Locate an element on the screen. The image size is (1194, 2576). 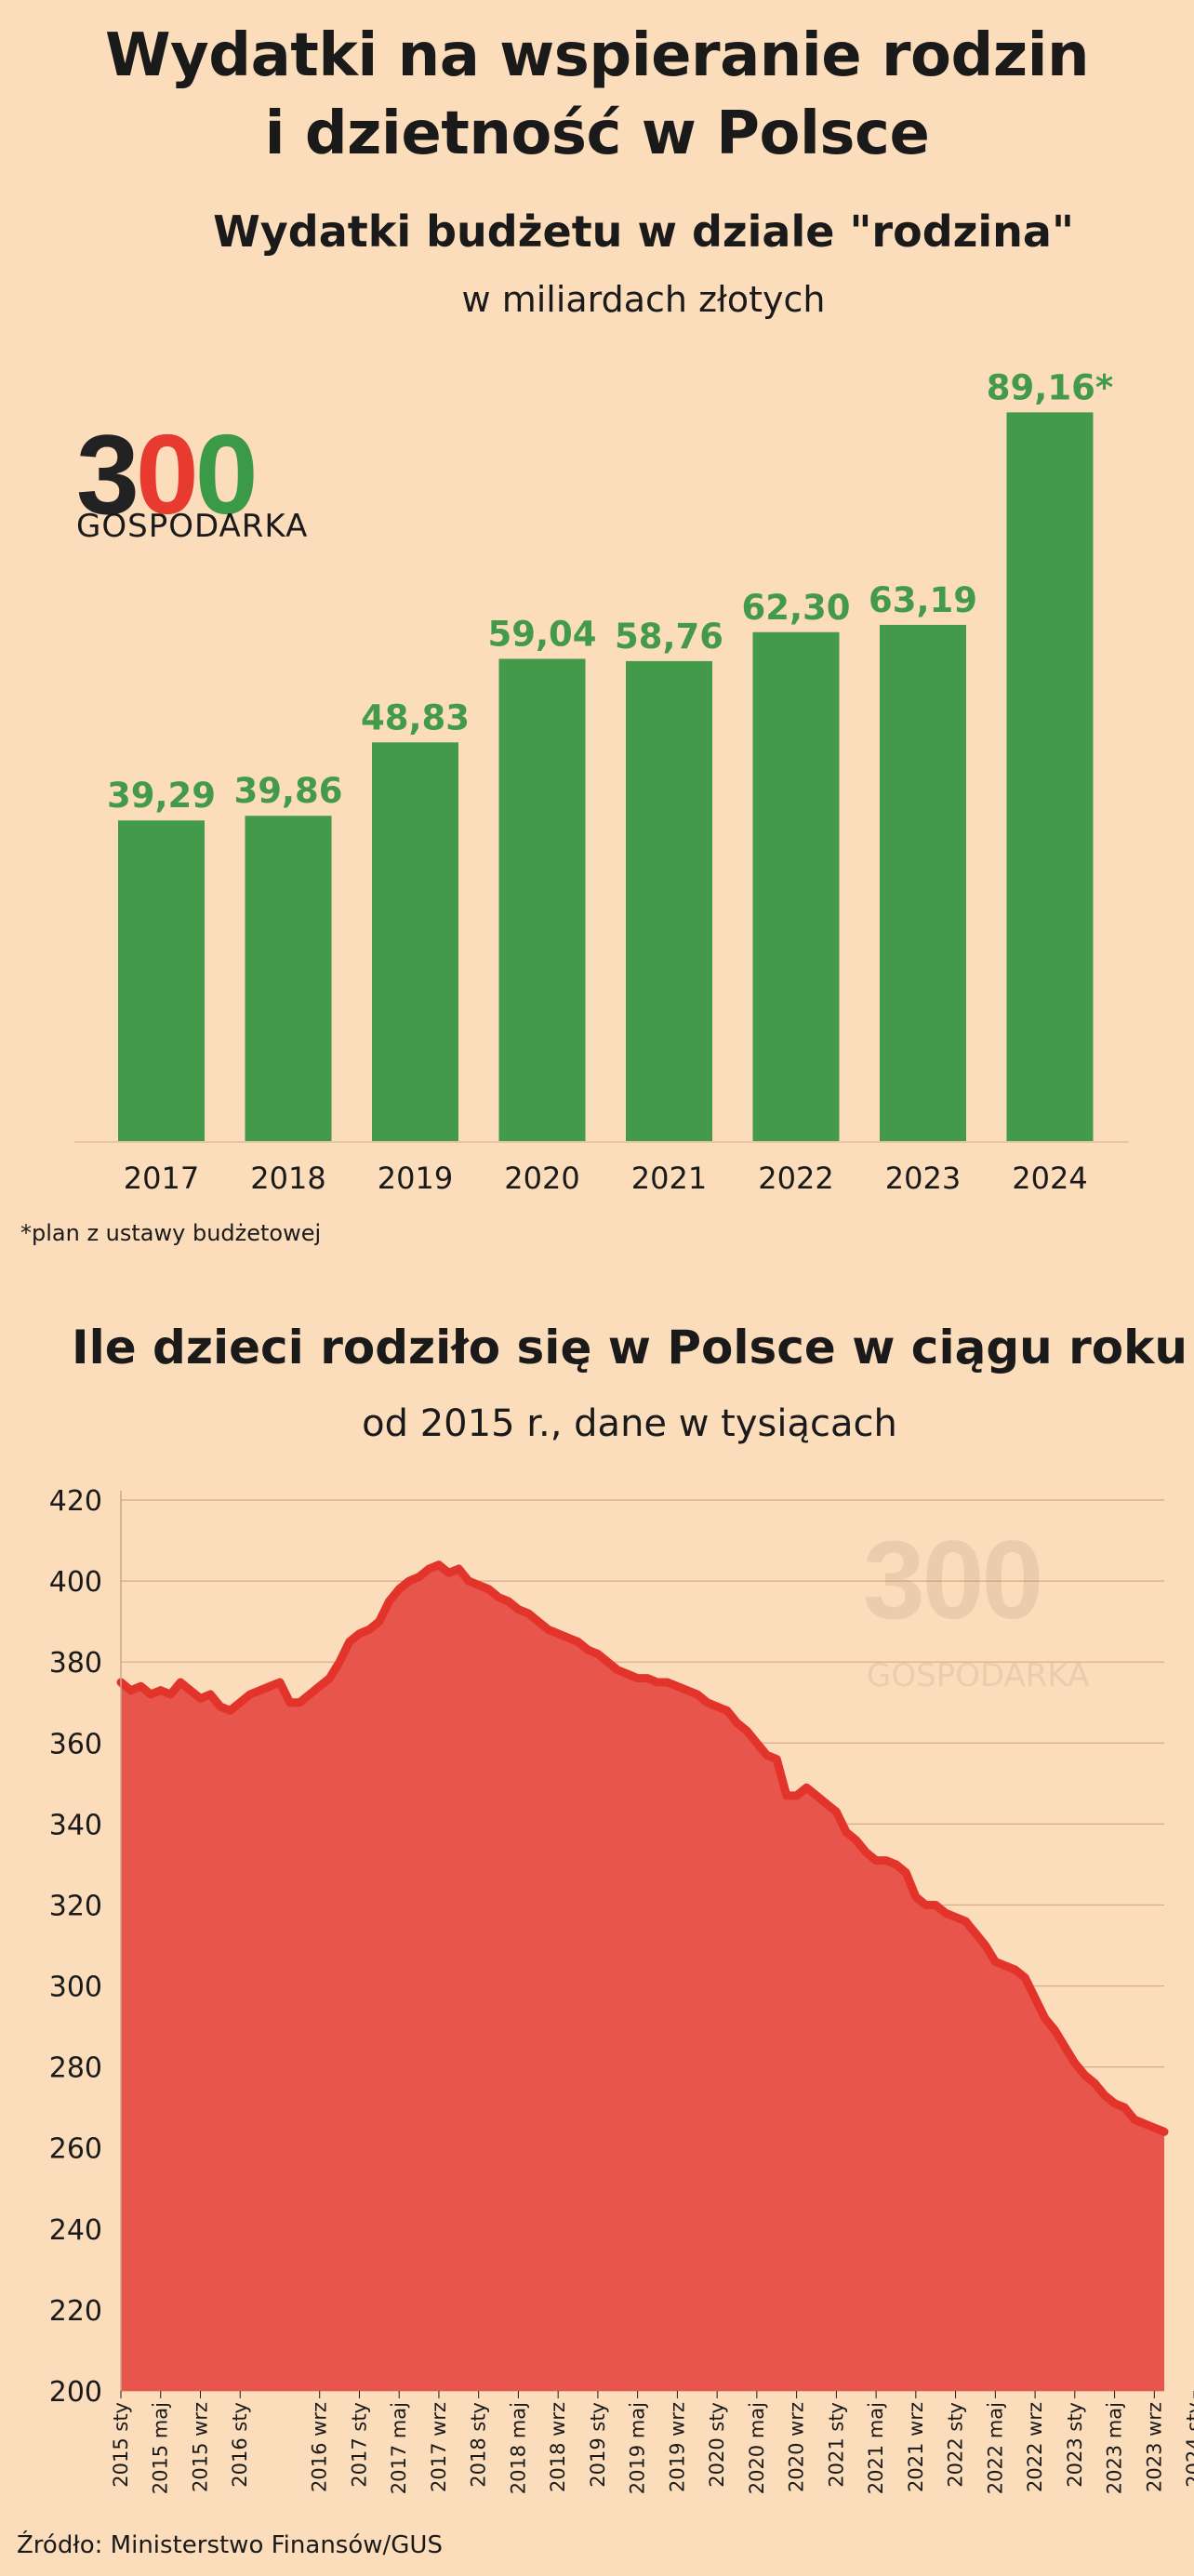
x-tick-label: 2020 sty is located at coordinates (717, 2445).